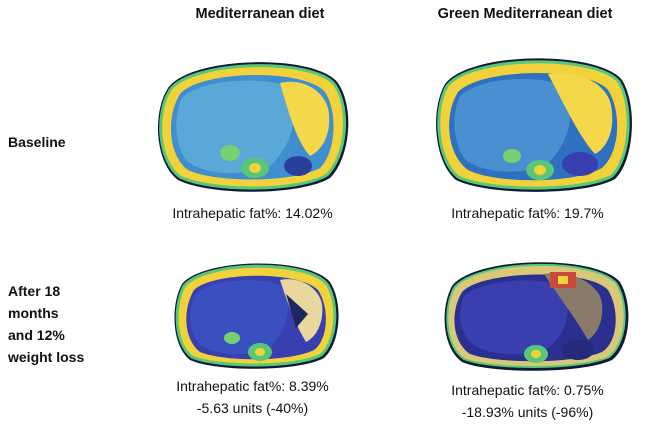 The height and width of the screenshot is (428, 645). What do you see at coordinates (252, 408) in the screenshot?
I see `change-mediterranean-after: -5.63 units (-40%)` at bounding box center [252, 408].